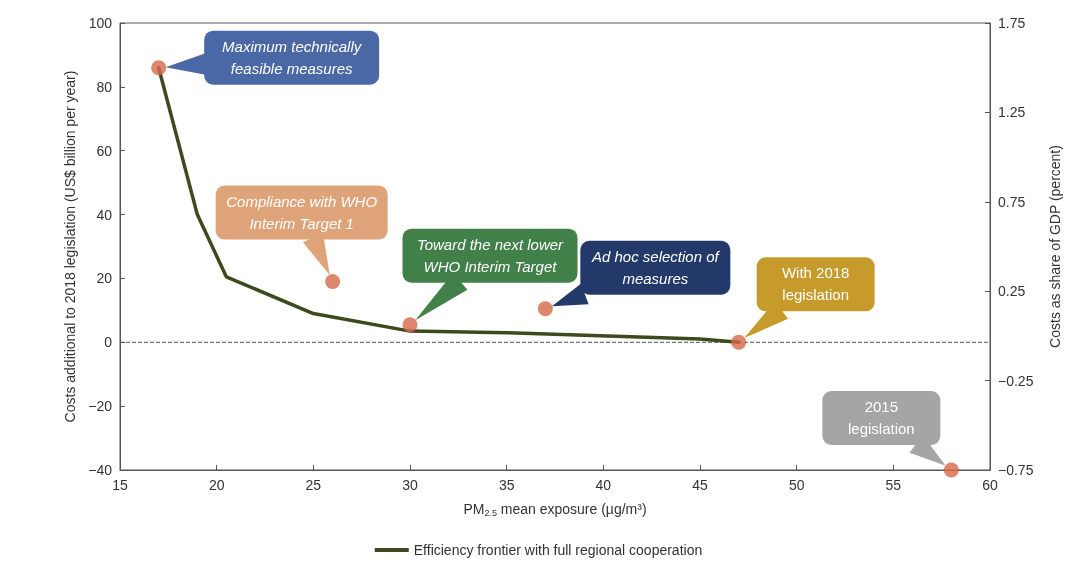 The image size is (1077, 568). What do you see at coordinates (313, 485) in the screenshot?
I see `x-tick-label: 25` at bounding box center [313, 485].